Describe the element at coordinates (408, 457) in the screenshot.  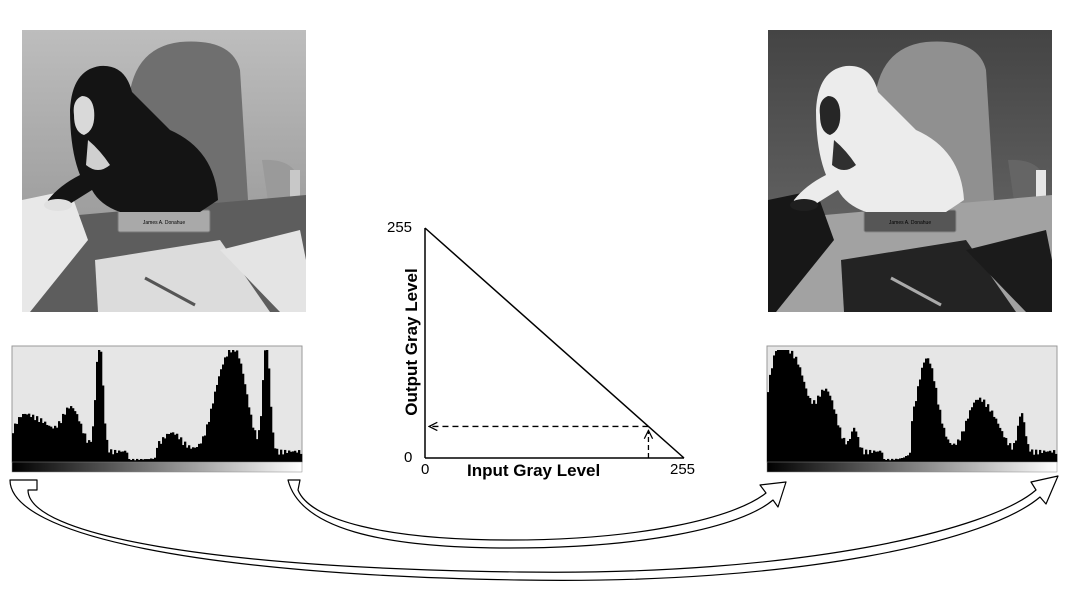
I see `y-tick-min: 0` at that location.